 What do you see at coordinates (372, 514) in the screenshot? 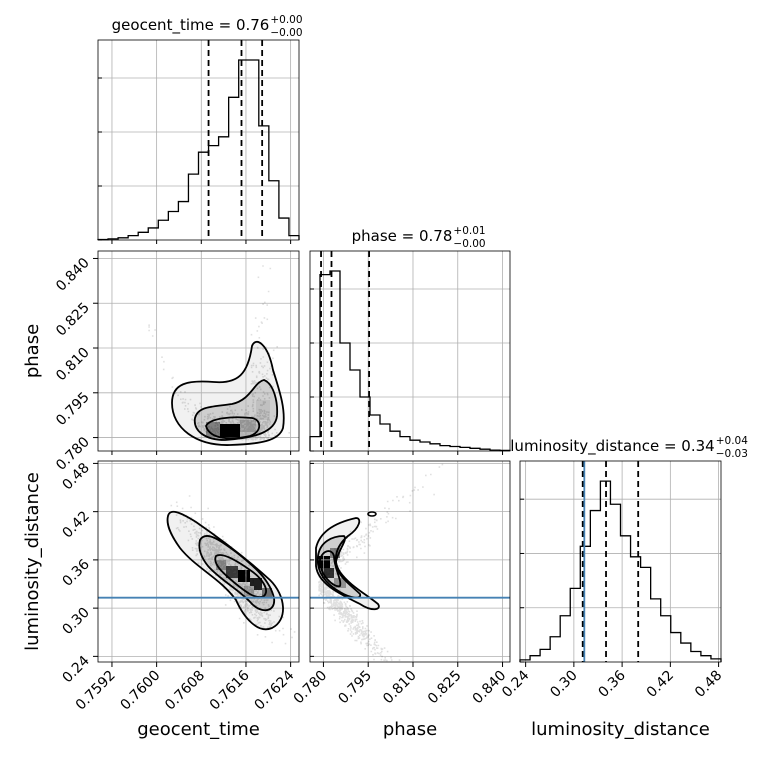
I see `contour-island` at bounding box center [372, 514].